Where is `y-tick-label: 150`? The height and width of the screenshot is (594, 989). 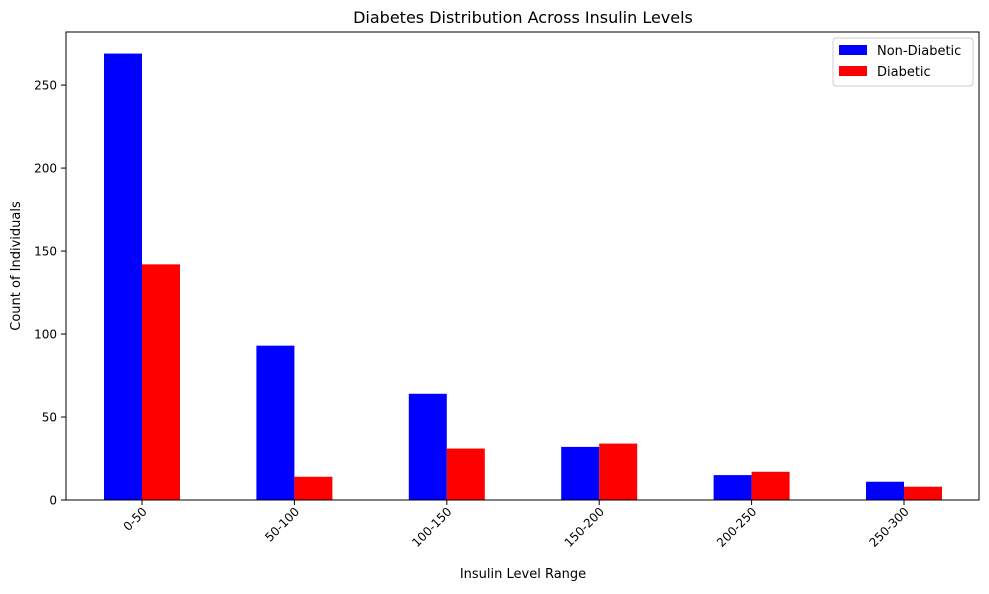
y-tick-label: 150 is located at coordinates (45, 252).